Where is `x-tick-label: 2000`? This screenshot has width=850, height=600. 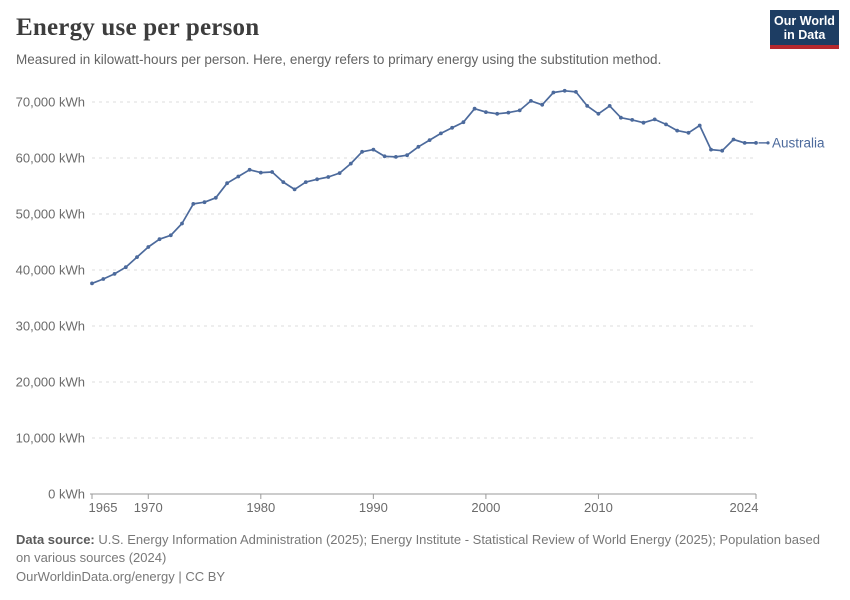 x-tick-label: 2000 is located at coordinates (485, 507).